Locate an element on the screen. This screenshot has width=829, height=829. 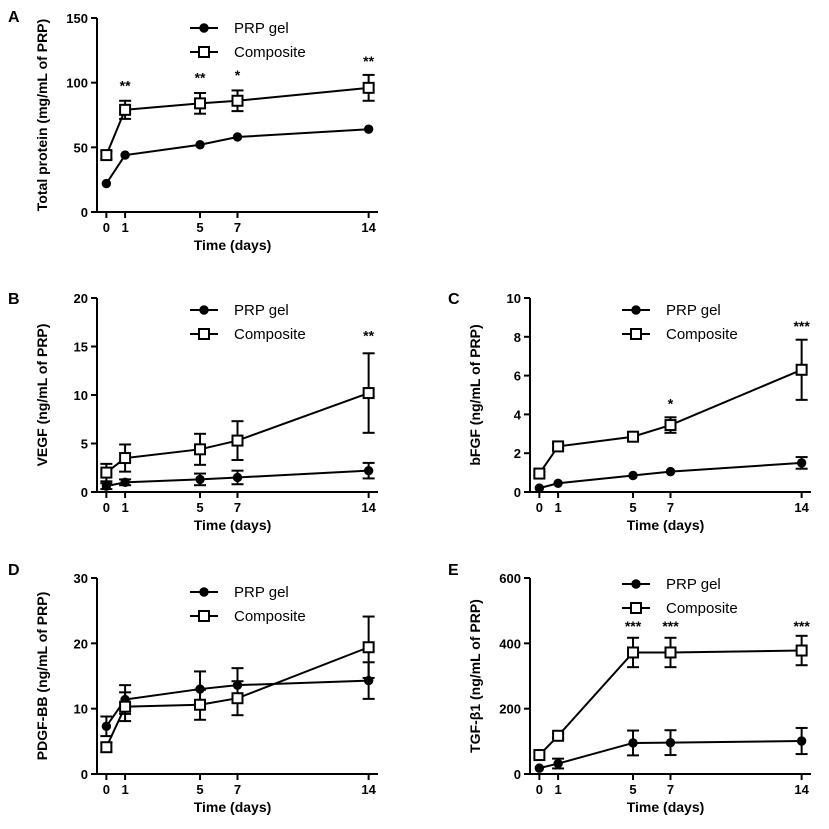
y-tick-label: 10 is located at coordinates (514, 298).